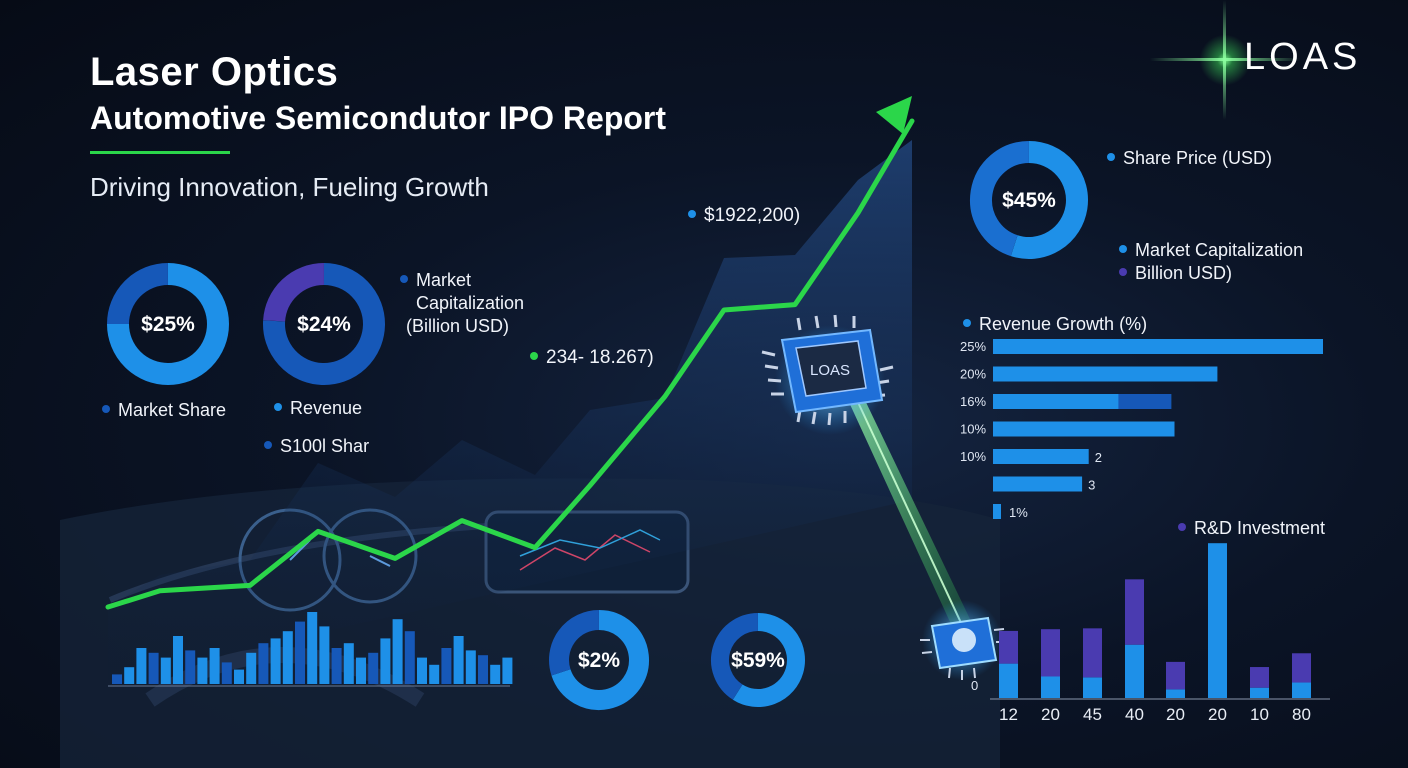 The image size is (1408, 768). I want to click on revenue-growth-tick: 20%, so click(973, 374).